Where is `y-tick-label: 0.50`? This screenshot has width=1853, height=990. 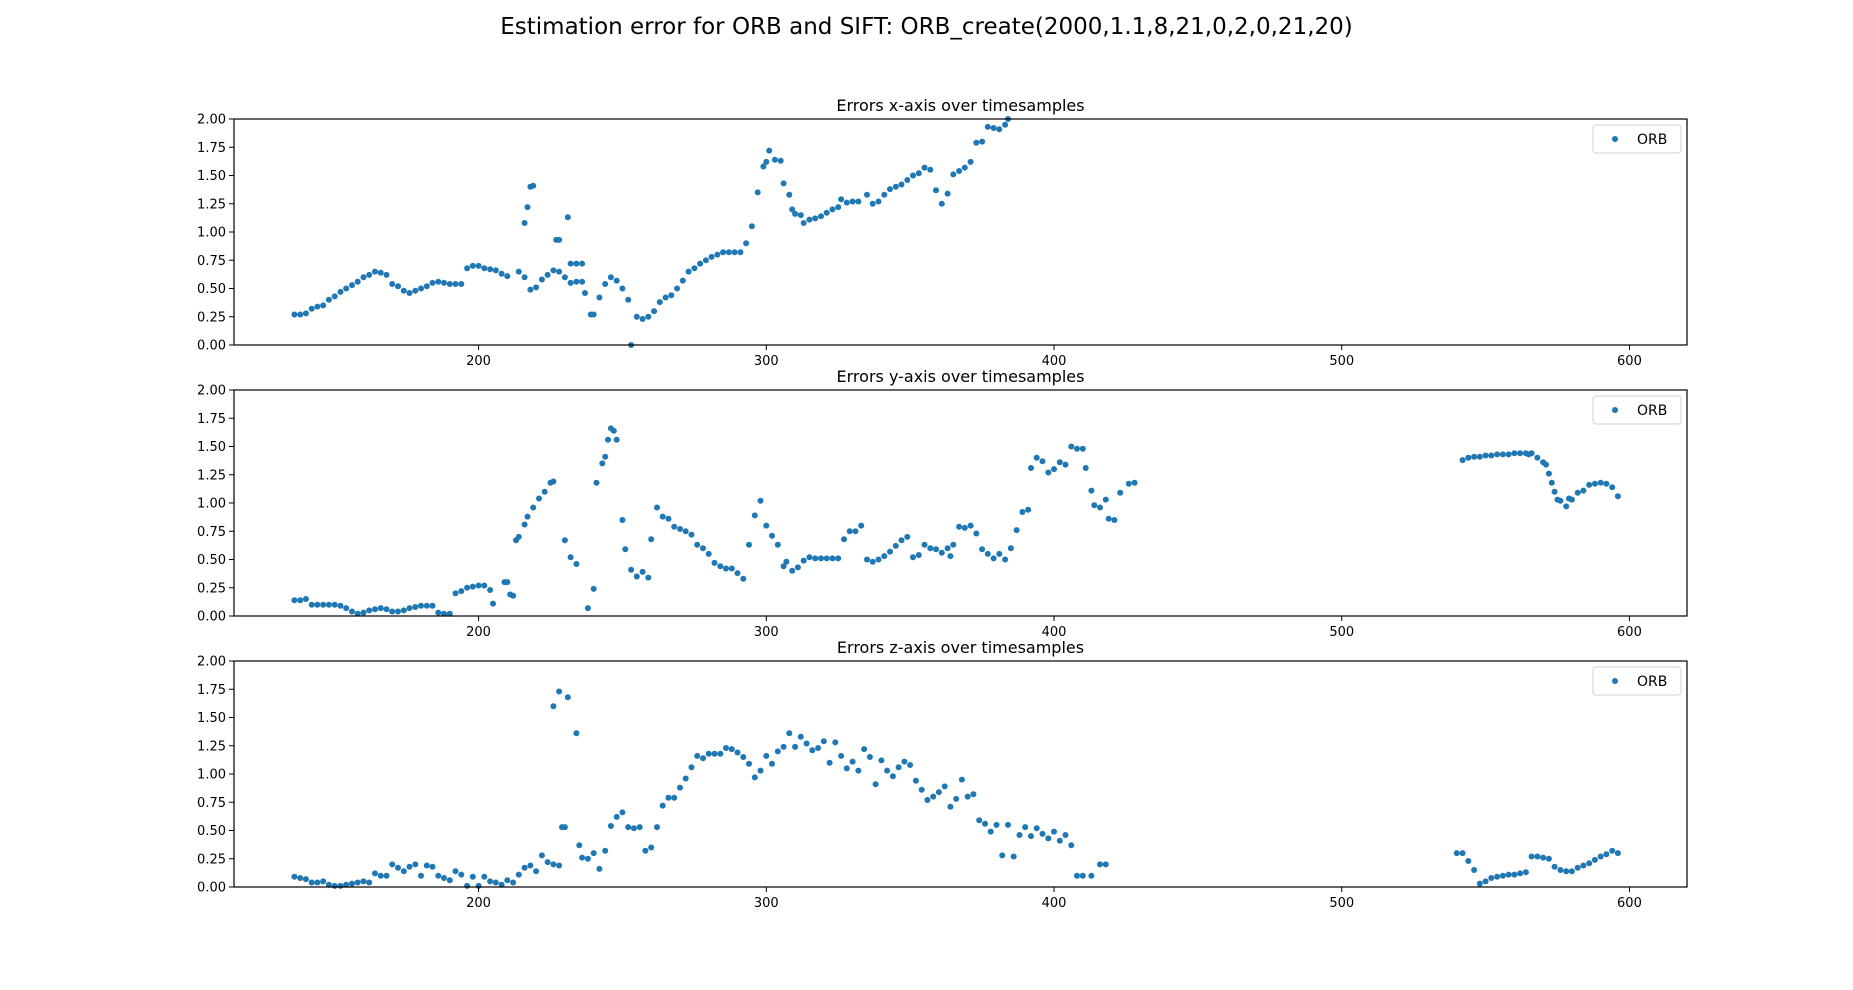
y-tick-label: 0.50 is located at coordinates (211, 560).